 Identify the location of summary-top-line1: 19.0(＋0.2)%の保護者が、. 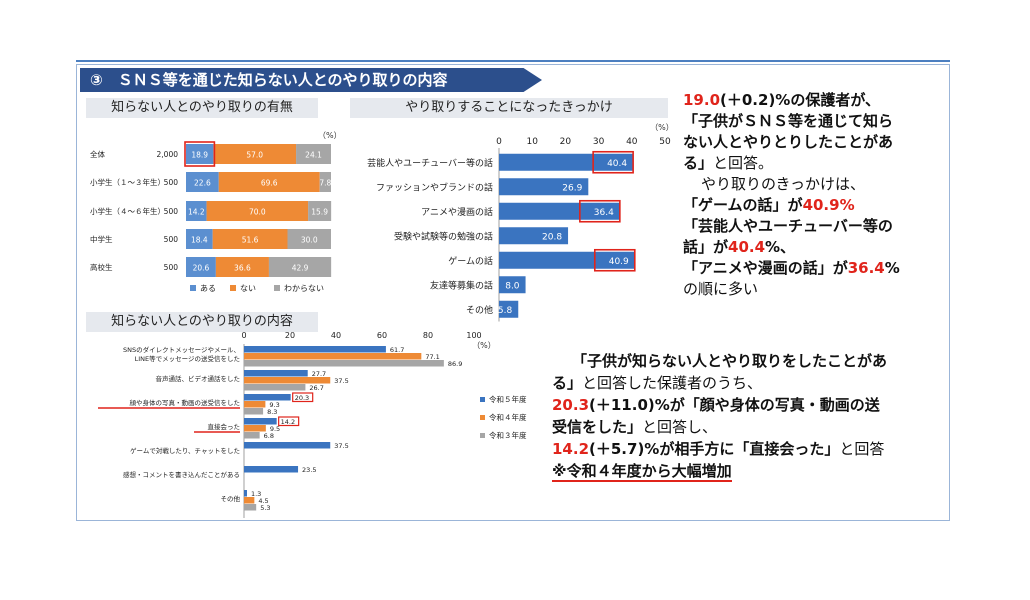
(782, 100).